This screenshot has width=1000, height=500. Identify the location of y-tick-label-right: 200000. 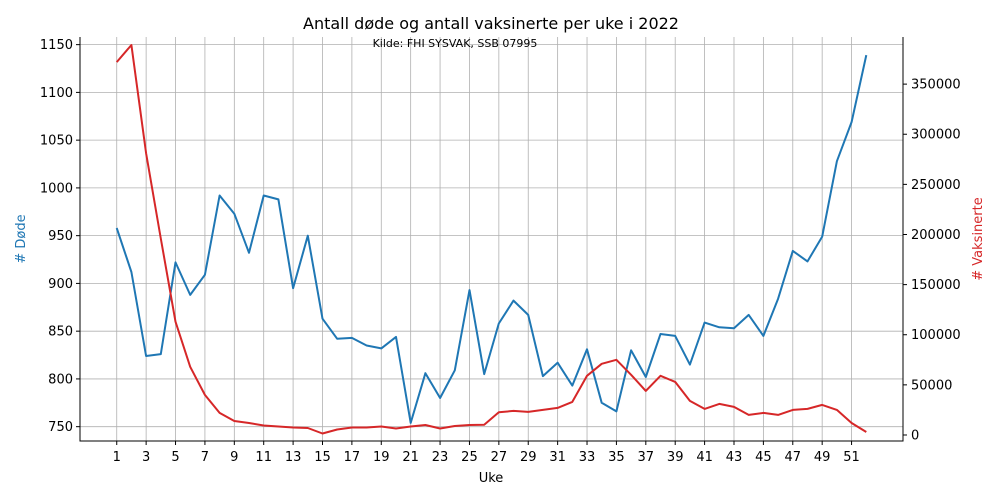
(936, 235).